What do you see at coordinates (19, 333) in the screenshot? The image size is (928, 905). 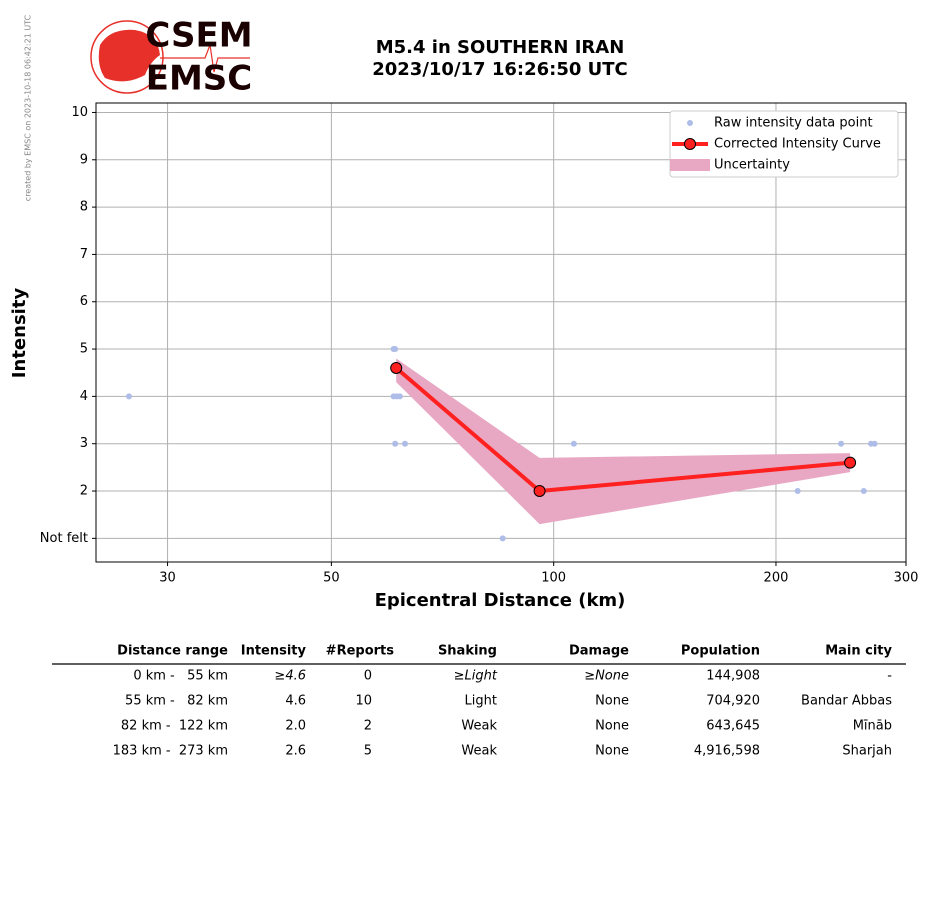 I see `y-axis-label: Intensity` at bounding box center [19, 333].